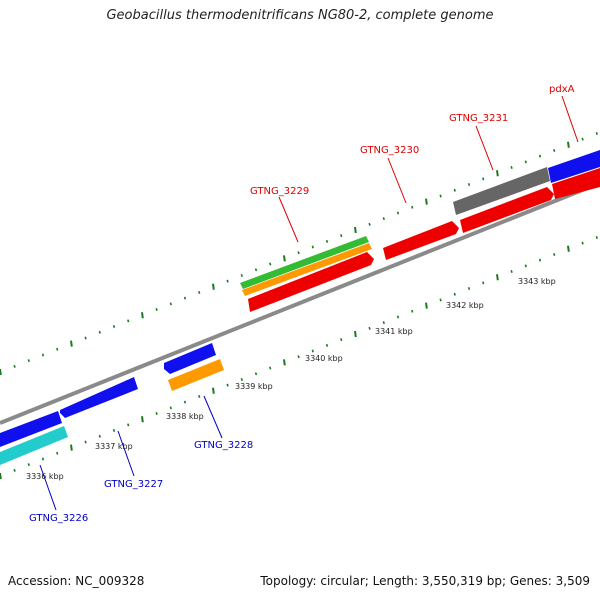 This screenshot has width=600, height=600. Describe the element at coordinates (279, 191) in the screenshot. I see `label-gtng-3229: GTNG_3229` at that location.